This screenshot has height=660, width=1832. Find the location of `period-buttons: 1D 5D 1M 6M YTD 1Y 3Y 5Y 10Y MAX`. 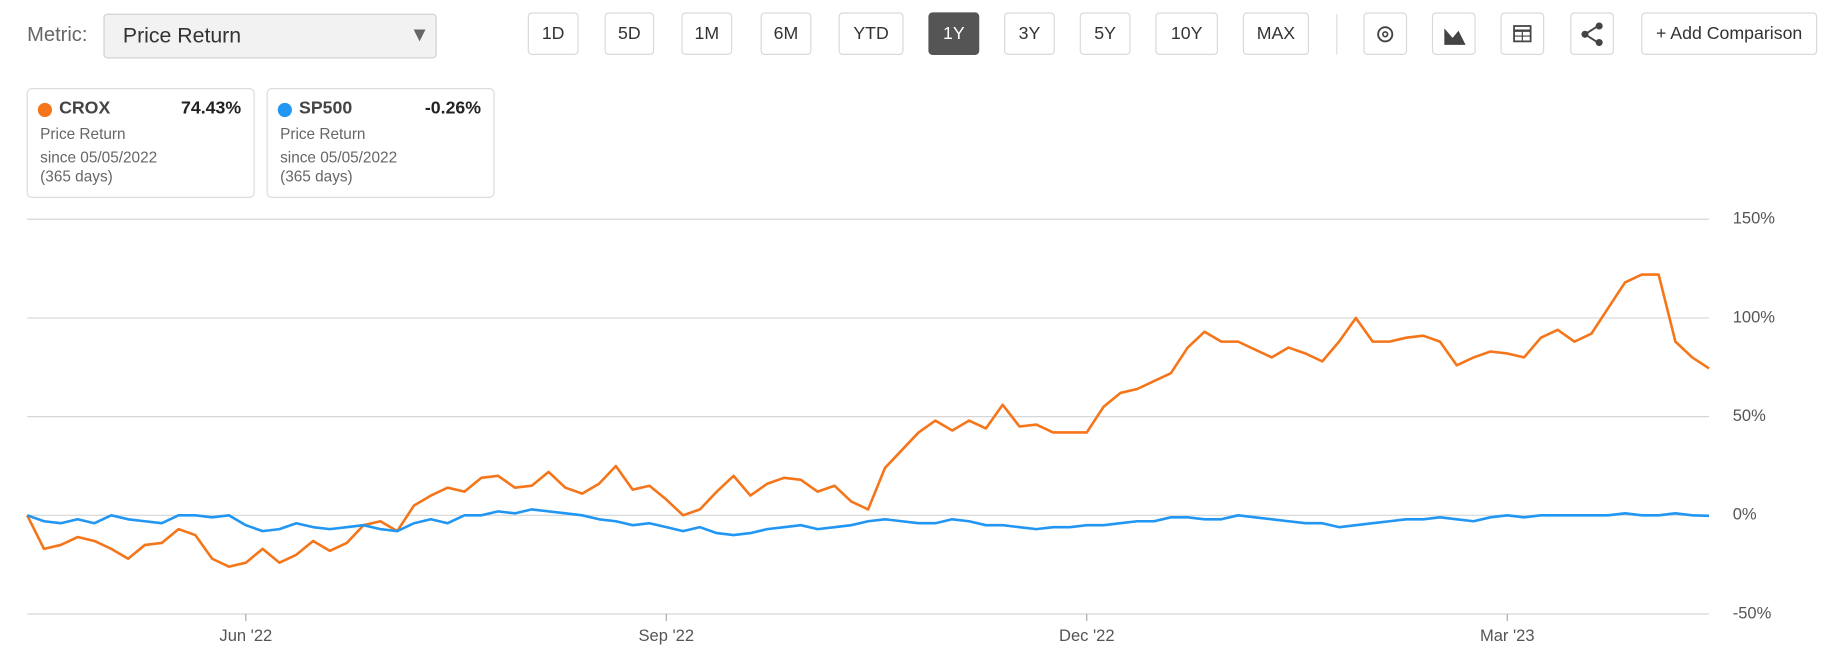

period-buttons: 1D 5D 1M 6M YTD 1Y 3Y 5Y 10Y MAX is located at coordinates (918, 33).